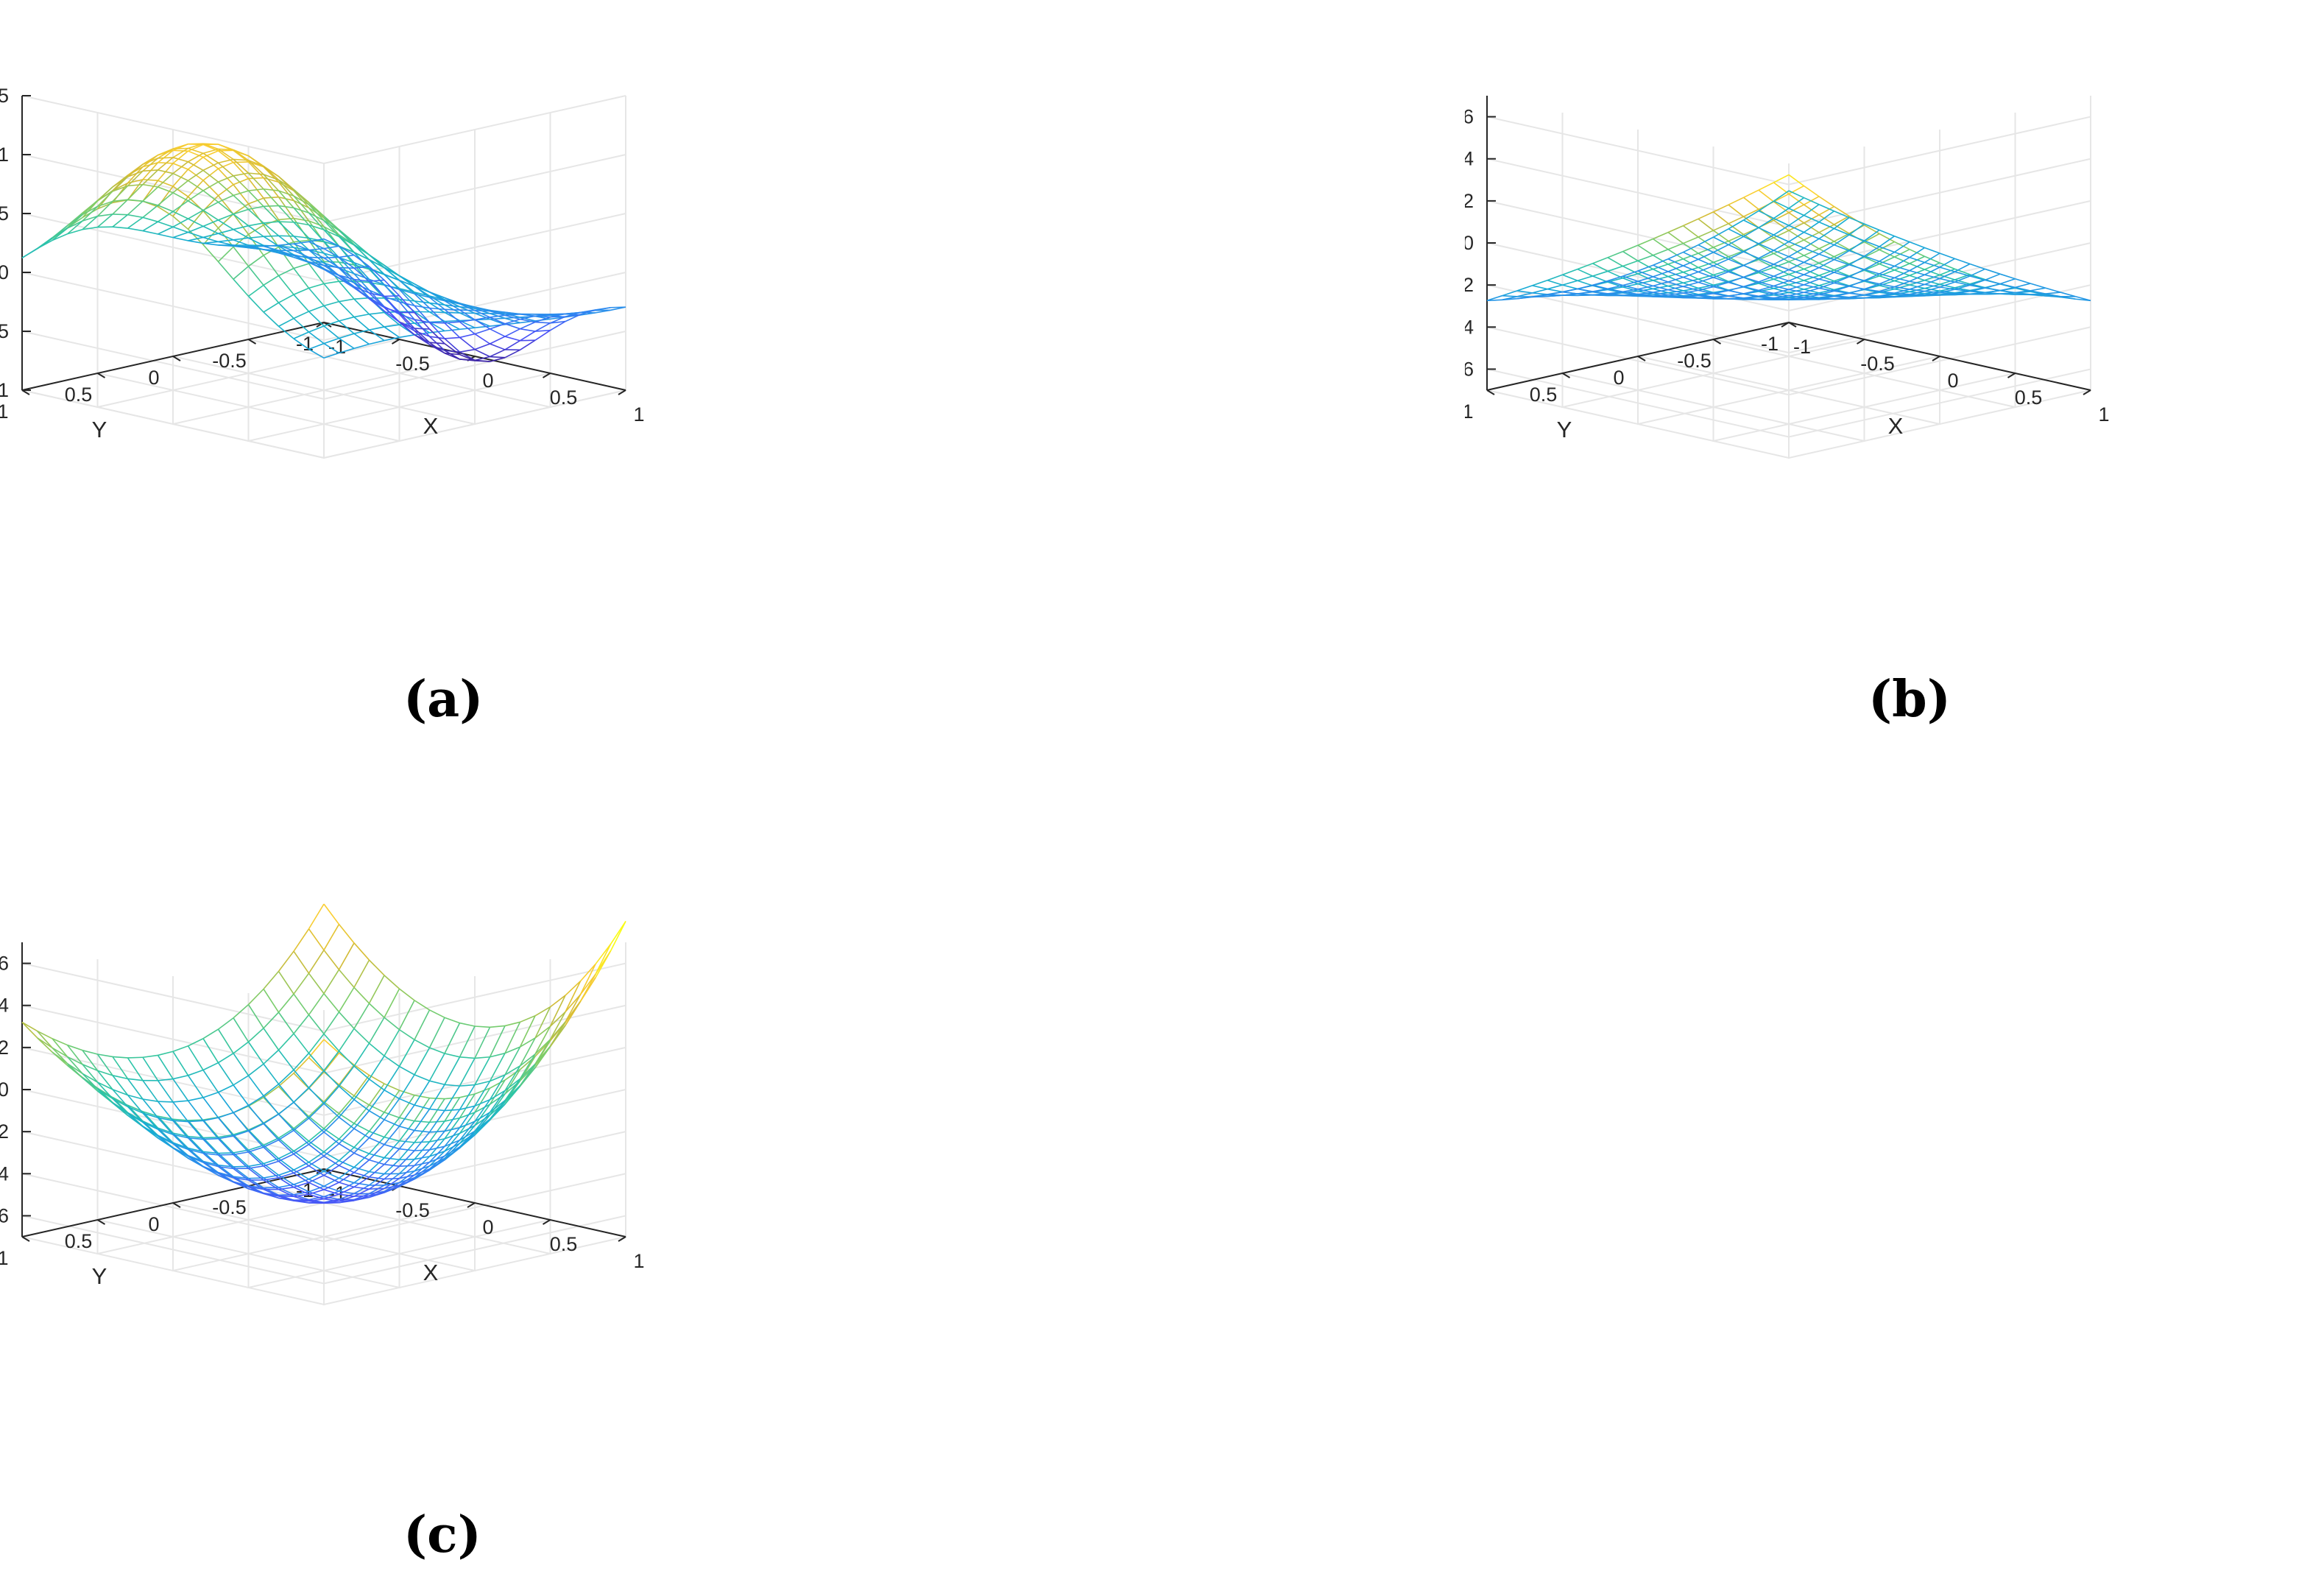 The image size is (2324, 1585). What do you see at coordinates (622, 392) in the screenshot?
I see `x-tick-mark` at bounding box center [622, 392].